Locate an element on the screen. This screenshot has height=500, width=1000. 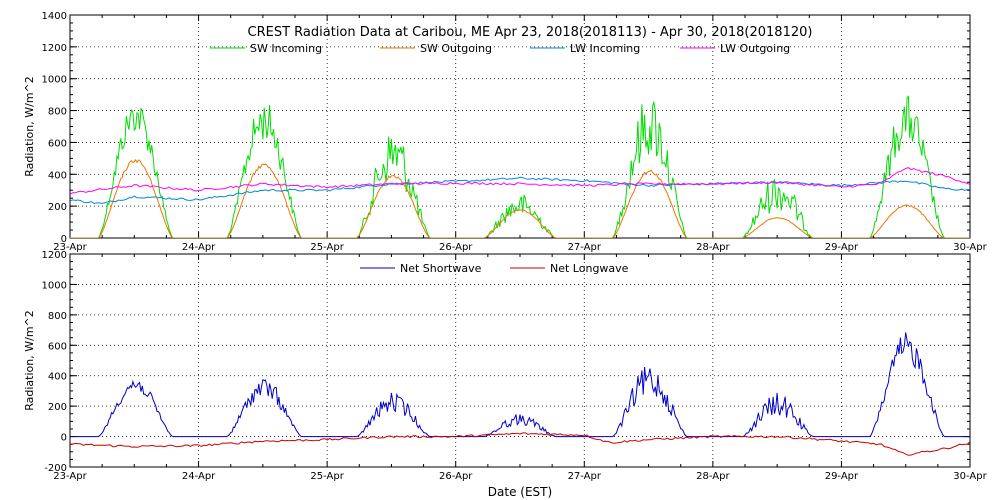
series-line-sw-outgoing is located at coordinates (520, 198).